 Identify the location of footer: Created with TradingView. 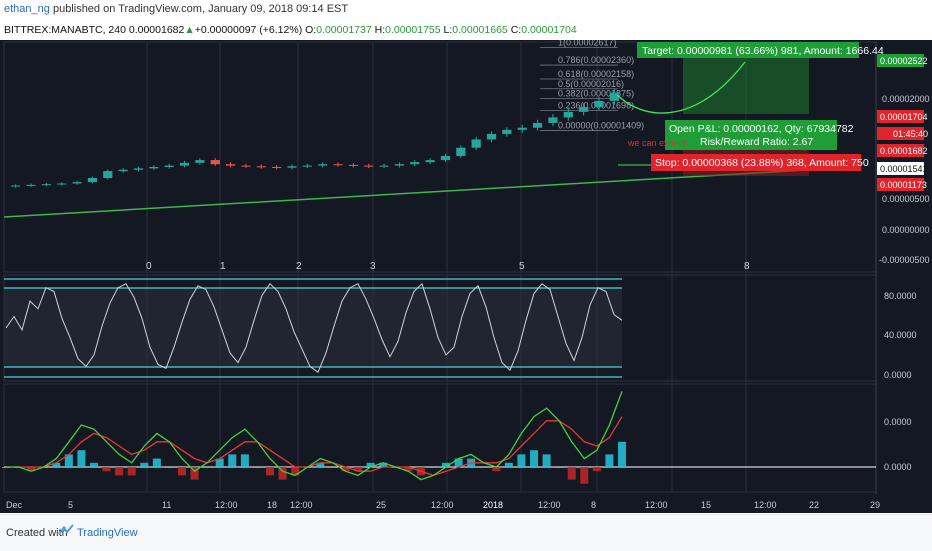
(466, 532).